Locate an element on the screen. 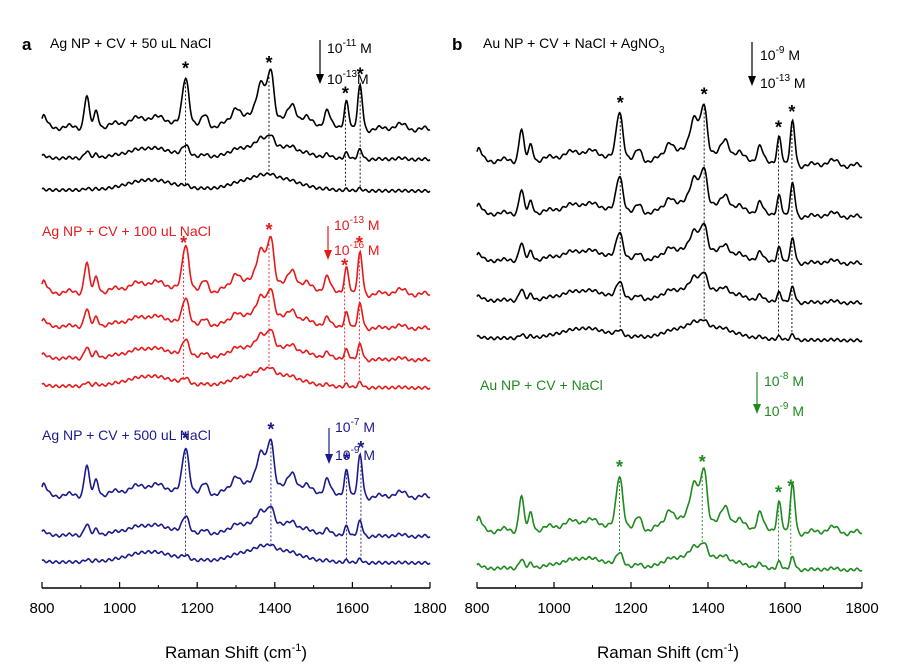  group-title: Ag NP + CV + 500 uL NaCl is located at coordinates (126, 435).